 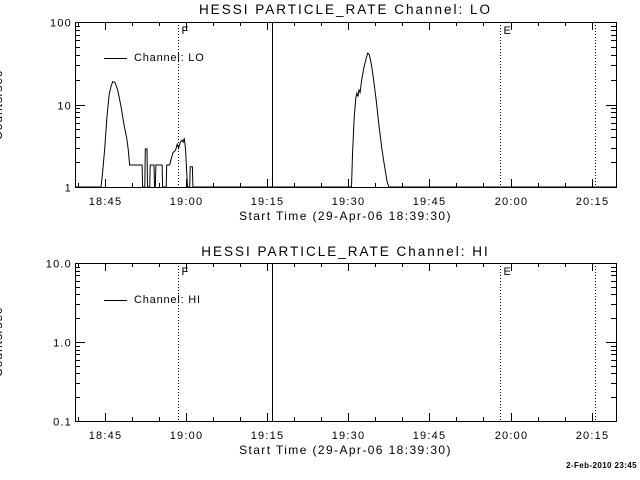 I want to click on x-axis-label-hi: Start Time (29-Apr-06 18:39:30), so click(x=345, y=450).